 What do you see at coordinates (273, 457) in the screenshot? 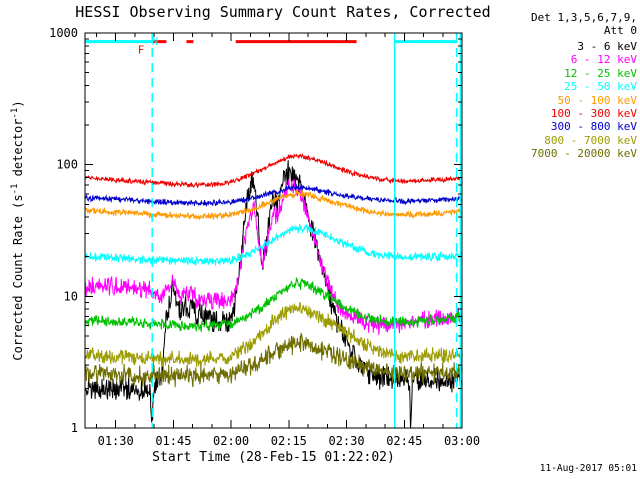
I see `x-axis-label: Start Time (28-Feb-15 01:22:02)` at bounding box center [273, 457].